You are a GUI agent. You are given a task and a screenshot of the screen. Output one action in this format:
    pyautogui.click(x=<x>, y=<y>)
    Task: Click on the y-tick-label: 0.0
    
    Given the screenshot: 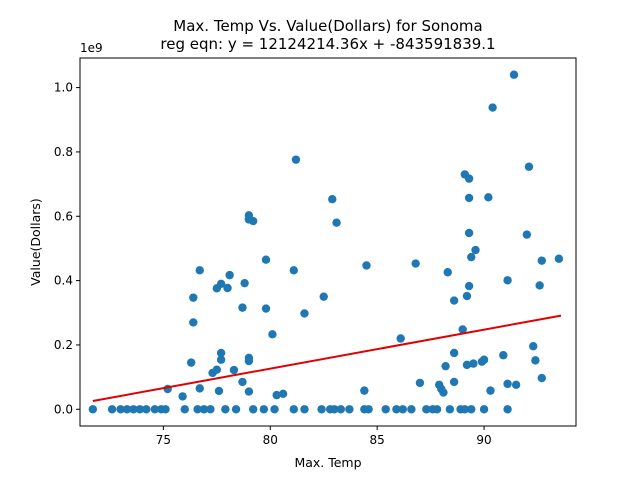 What is the action you would take?
    pyautogui.click(x=63, y=409)
    